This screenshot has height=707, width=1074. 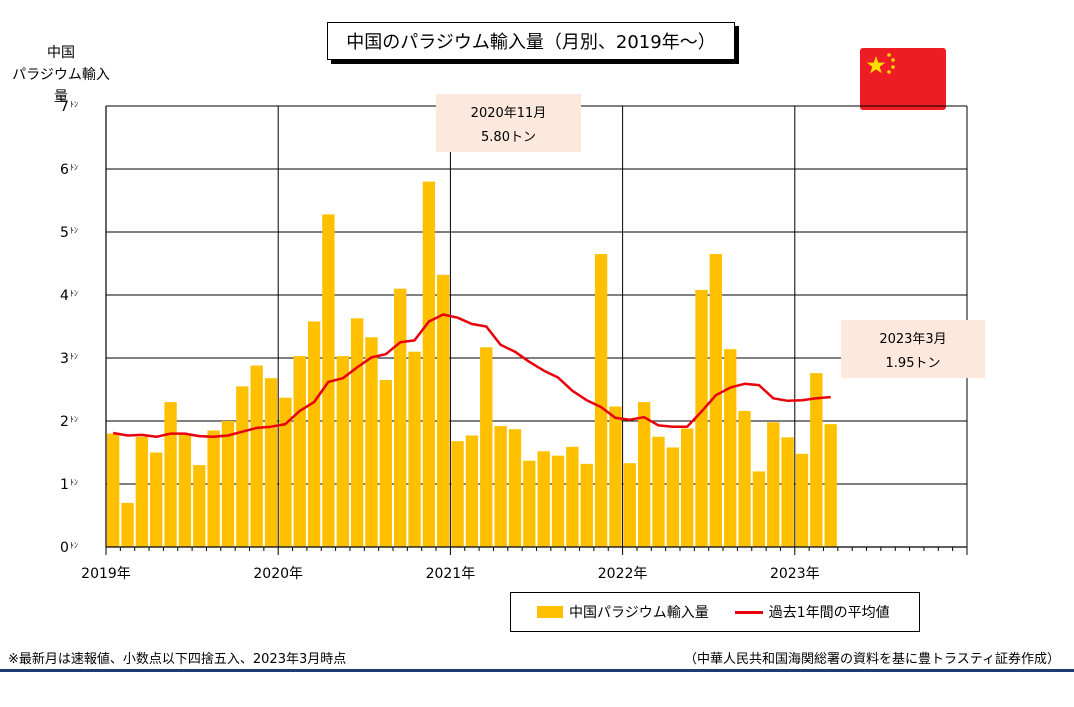 What do you see at coordinates (795, 574) in the screenshot?
I see `x-tick-label: 2023年` at bounding box center [795, 574].